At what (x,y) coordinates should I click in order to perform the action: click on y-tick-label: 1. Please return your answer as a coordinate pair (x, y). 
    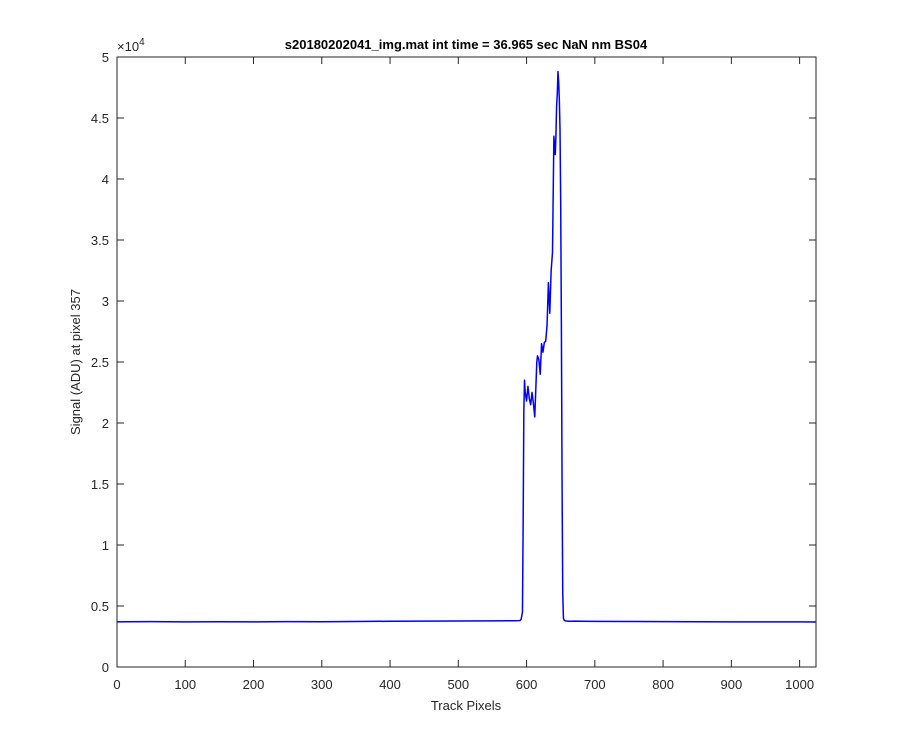
    Looking at the image, I should click on (105, 545).